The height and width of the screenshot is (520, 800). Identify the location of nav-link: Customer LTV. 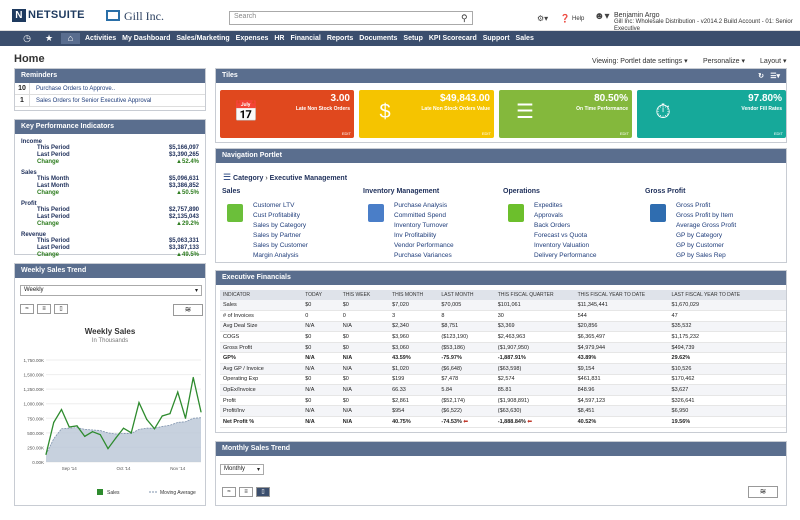
(274, 205).